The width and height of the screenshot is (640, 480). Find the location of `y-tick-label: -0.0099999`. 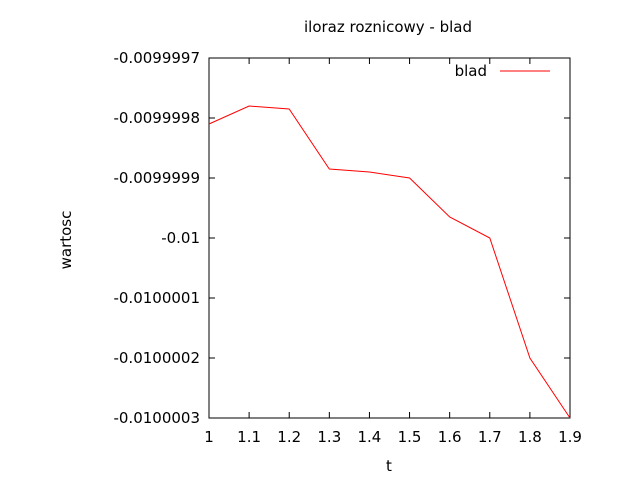

y-tick-label: -0.0099999 is located at coordinates (156, 178).